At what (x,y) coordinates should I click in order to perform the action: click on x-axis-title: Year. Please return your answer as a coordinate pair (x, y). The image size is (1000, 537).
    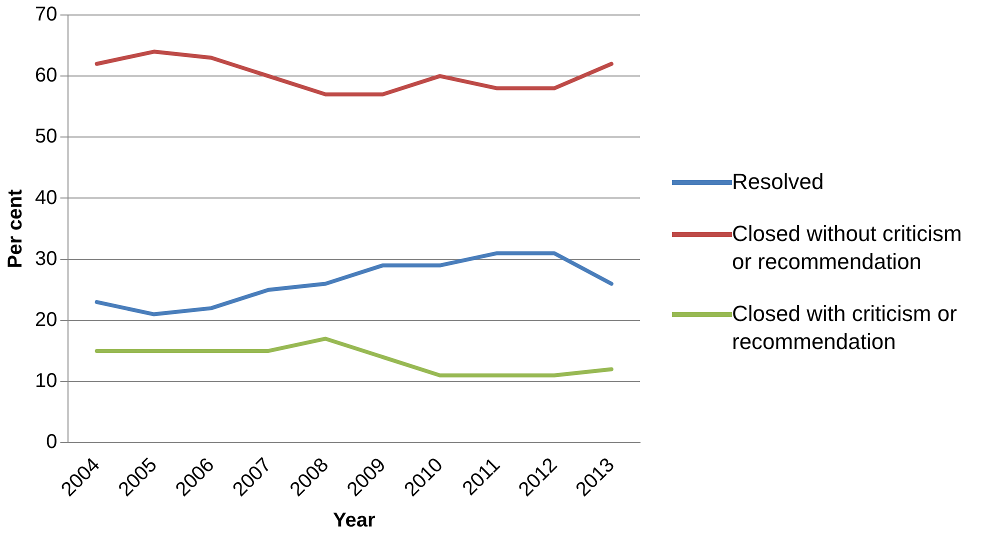
    Looking at the image, I should click on (354, 521).